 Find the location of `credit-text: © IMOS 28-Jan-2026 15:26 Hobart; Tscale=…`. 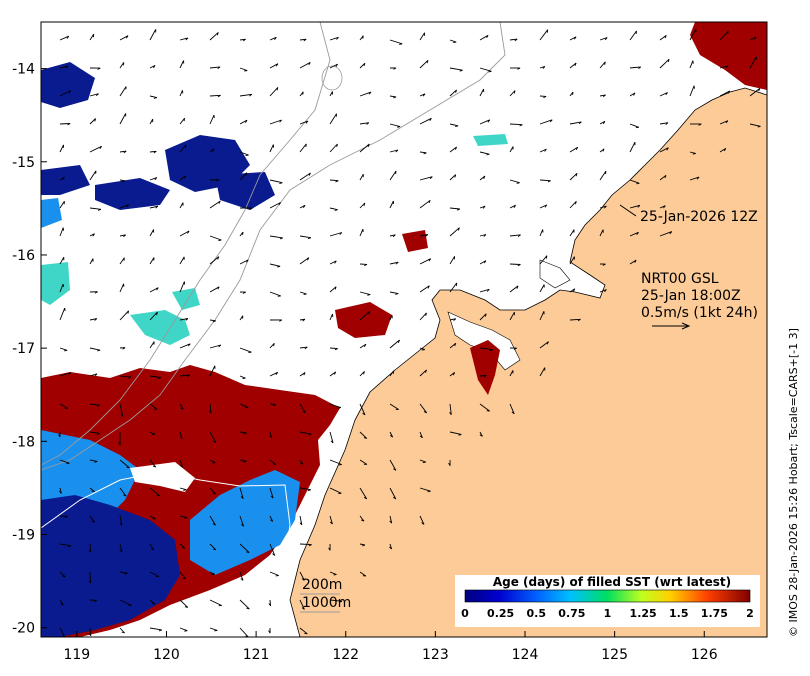

credit-text: © IMOS 28-Jan-2026 15:26 Hobart; Tscale=… is located at coordinates (793, 482).